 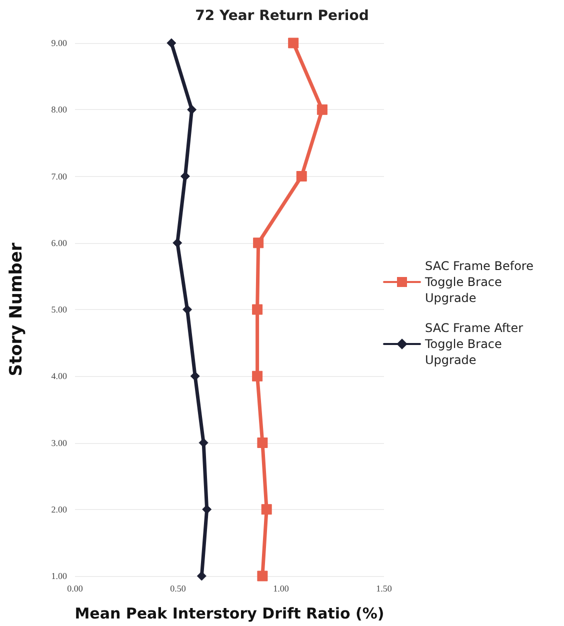 What do you see at coordinates (282, 16) in the screenshot?
I see `chart-title: 72 Year Return Period` at bounding box center [282, 16].